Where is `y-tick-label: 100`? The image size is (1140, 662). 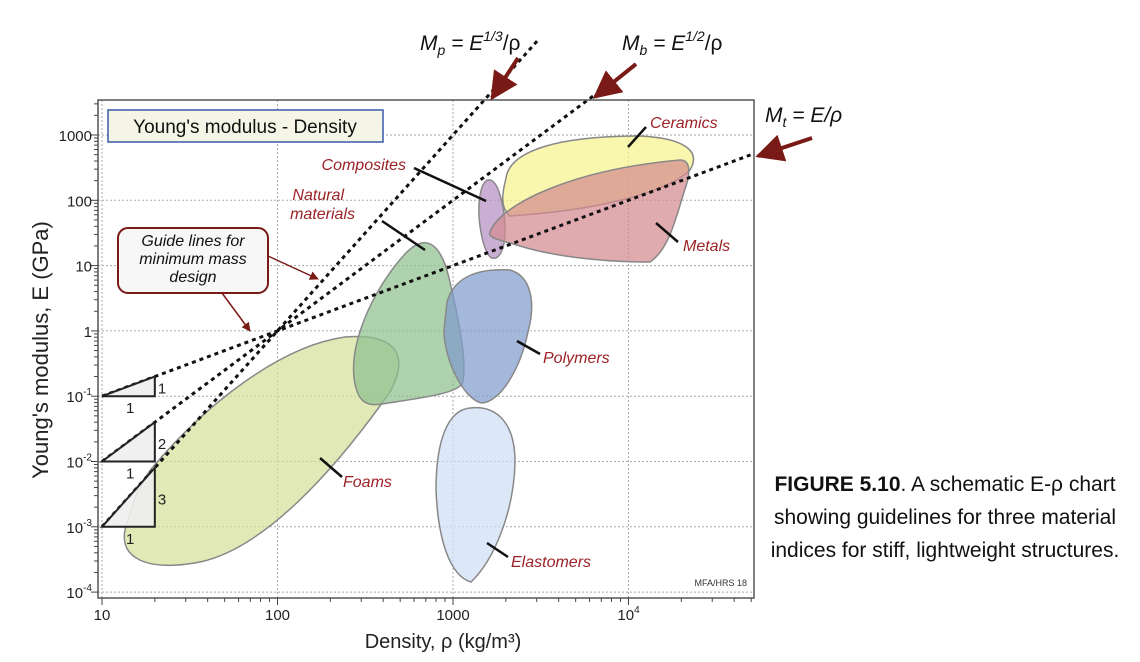 y-tick-label: 100 is located at coordinates (79, 201).